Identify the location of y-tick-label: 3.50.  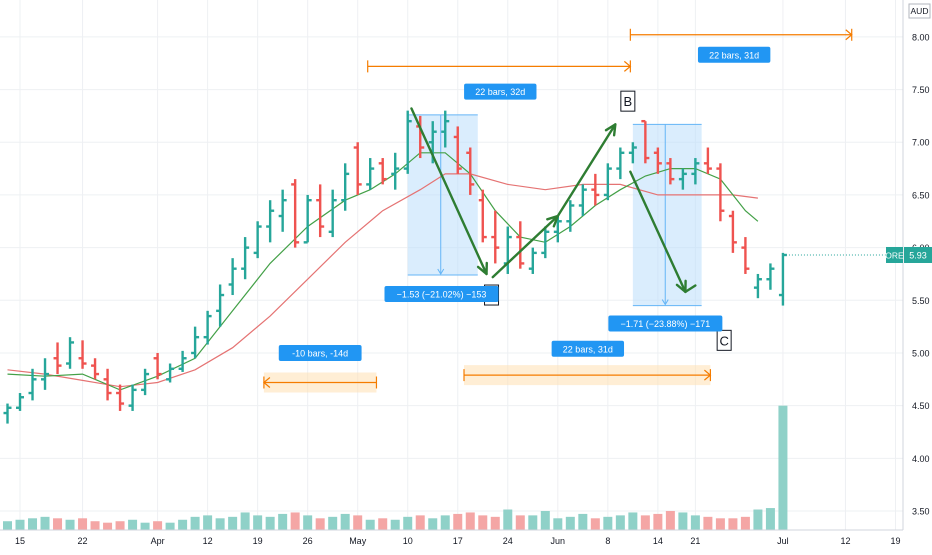
(921, 512).